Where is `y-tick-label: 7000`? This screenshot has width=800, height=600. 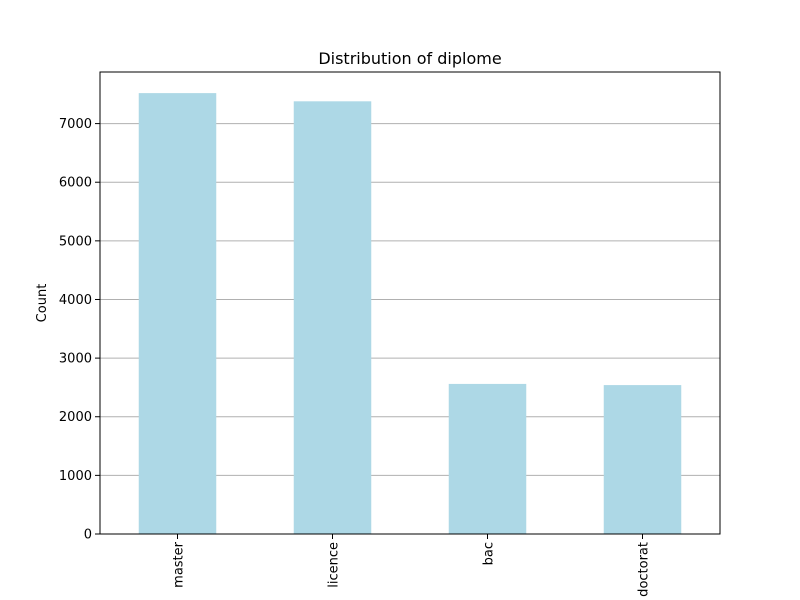
y-tick-label: 7000 is located at coordinates (75, 124).